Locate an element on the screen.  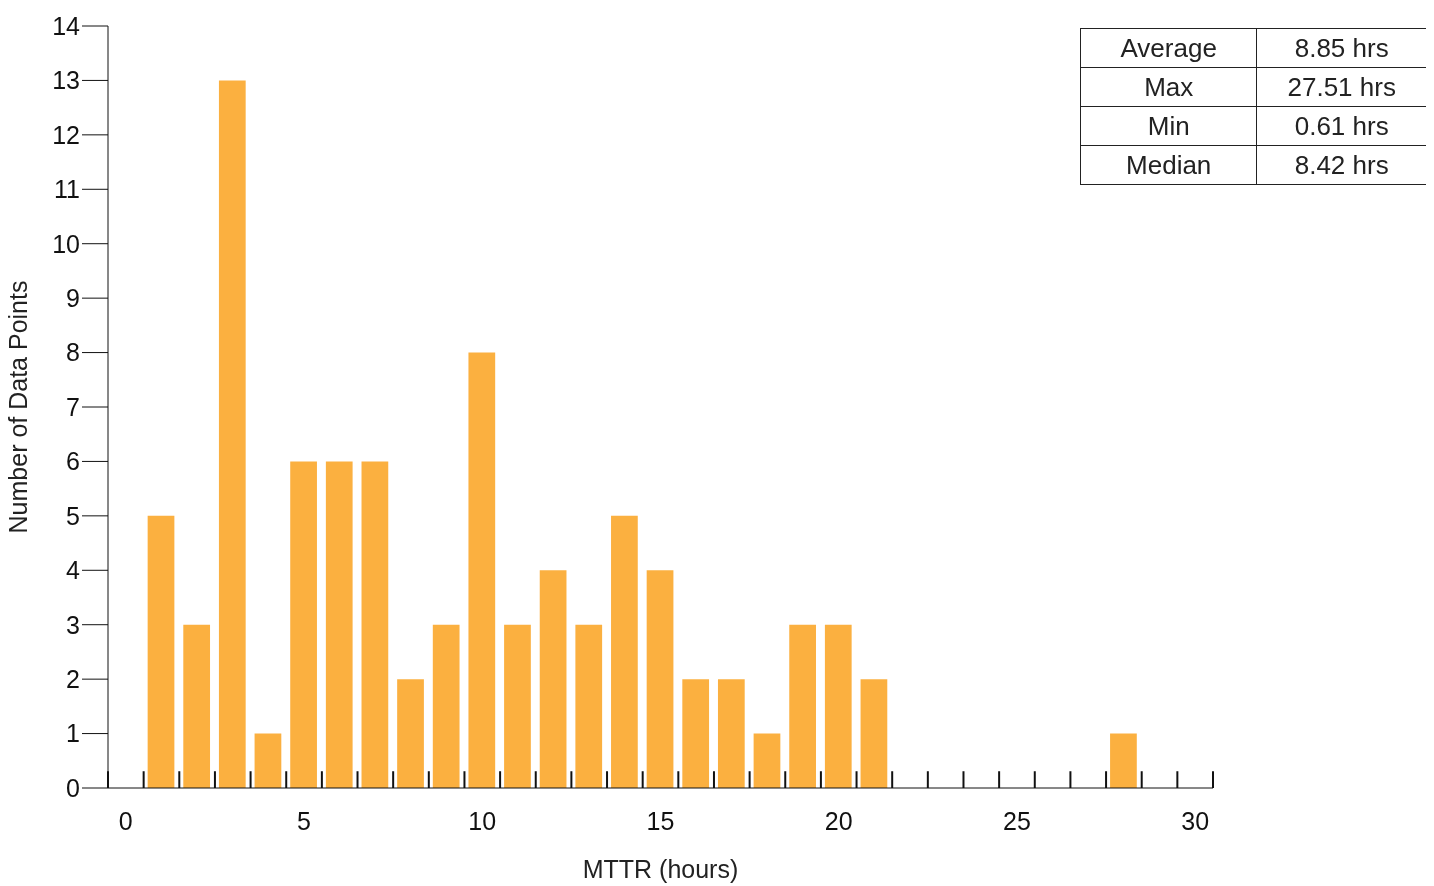
annotation: Median is located at coordinates (1168, 165).